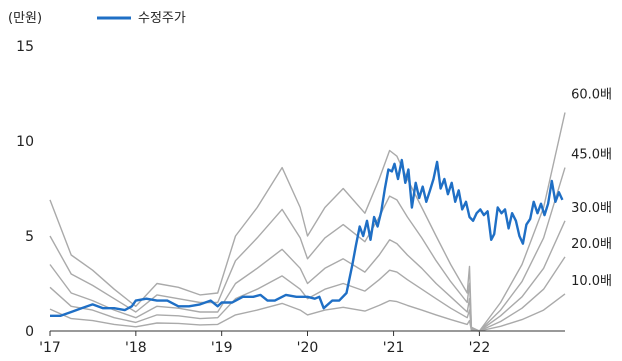 The image size is (622, 361). What do you see at coordinates (222, 348) in the screenshot?
I see `x-tick-label: '19` at bounding box center [222, 348].